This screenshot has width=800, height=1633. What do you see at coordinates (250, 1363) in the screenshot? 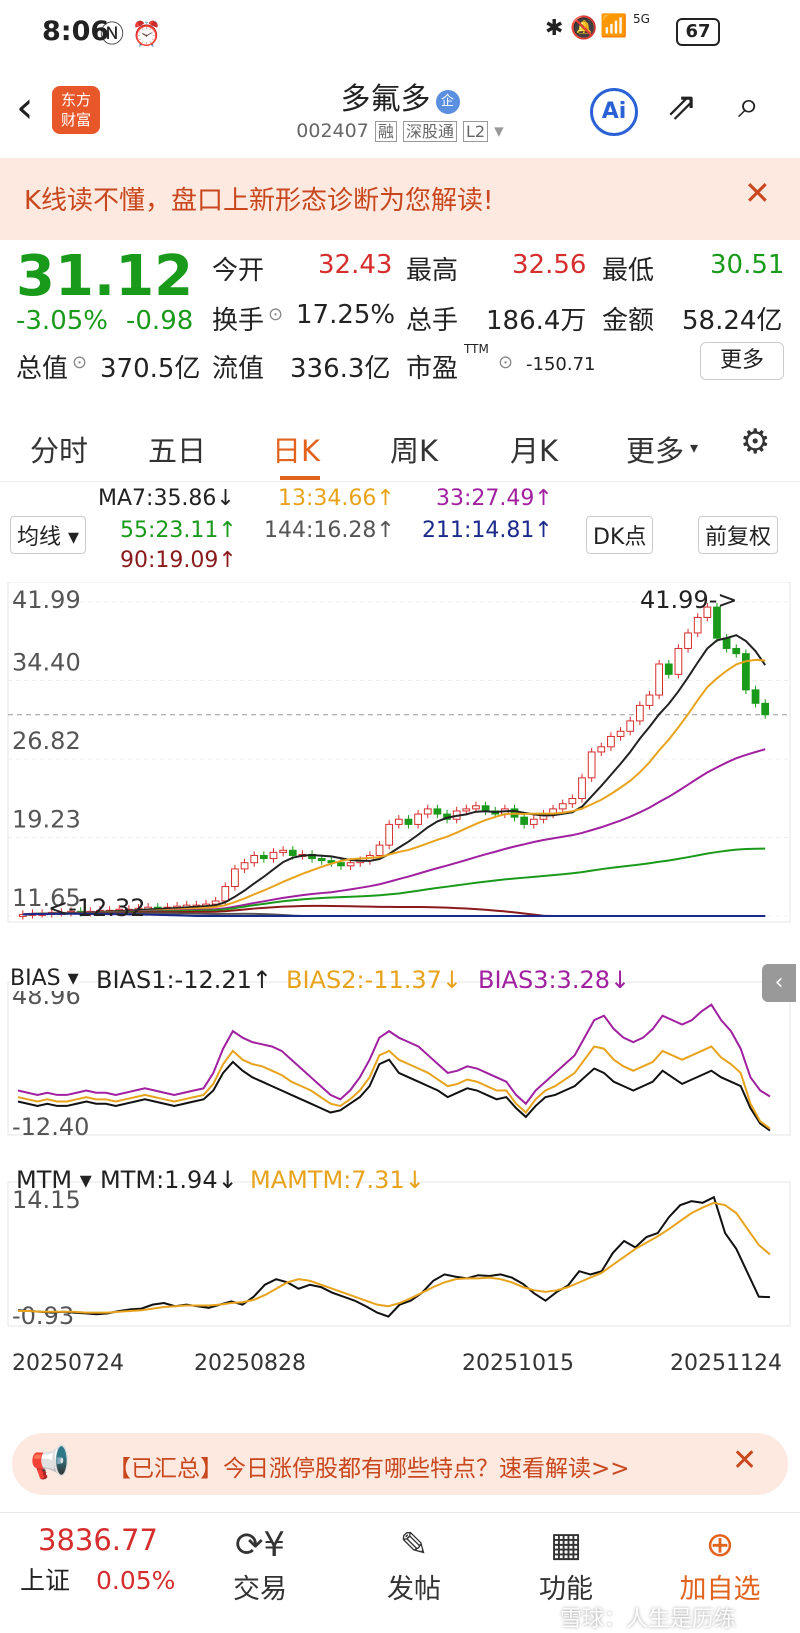
I see `date-axis-tick: 20250828` at bounding box center [250, 1363].